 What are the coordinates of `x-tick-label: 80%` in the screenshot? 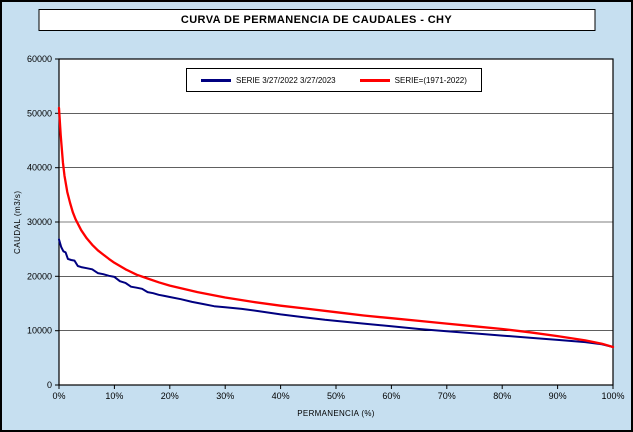 It's located at (502, 396).